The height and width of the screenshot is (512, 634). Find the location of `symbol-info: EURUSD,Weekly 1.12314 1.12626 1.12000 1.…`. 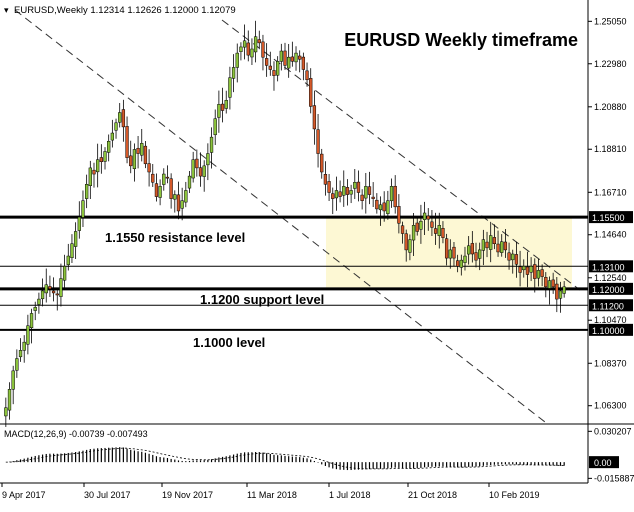

symbol-info: EURUSD,Weekly 1.12314 1.12626 1.12000 1.… is located at coordinates (125, 10).